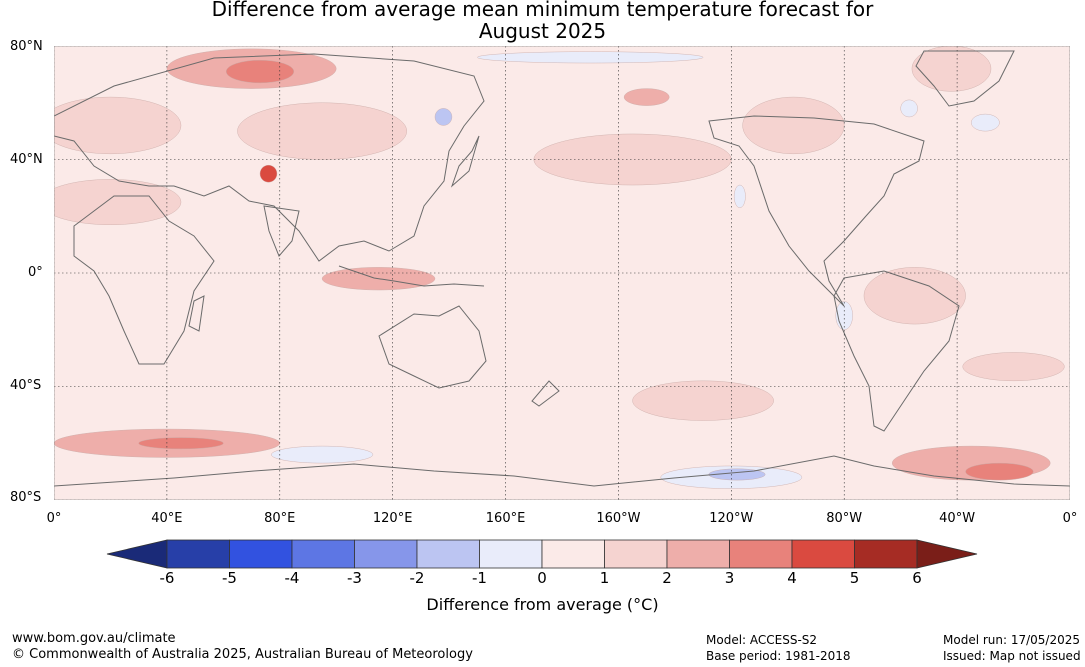  I want to click on colorbar, so click(542, 554).